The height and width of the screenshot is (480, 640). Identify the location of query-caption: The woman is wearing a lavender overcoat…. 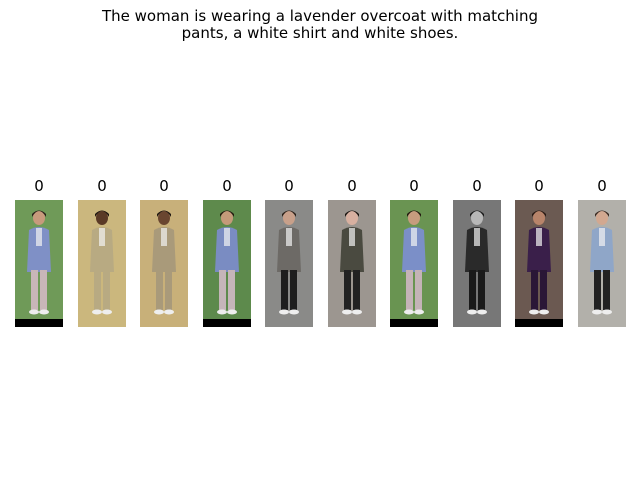
(320, 25).